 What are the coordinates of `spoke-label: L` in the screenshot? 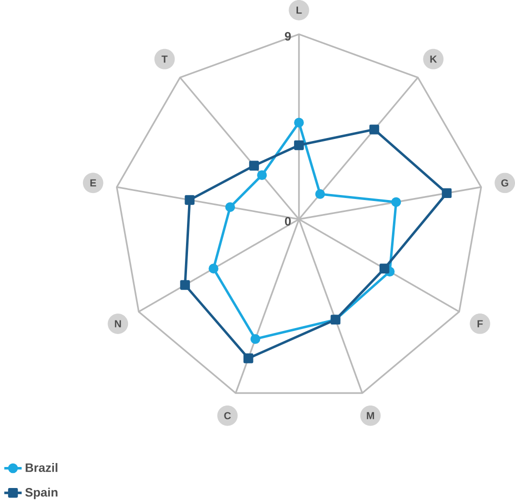 It's located at (299, 10).